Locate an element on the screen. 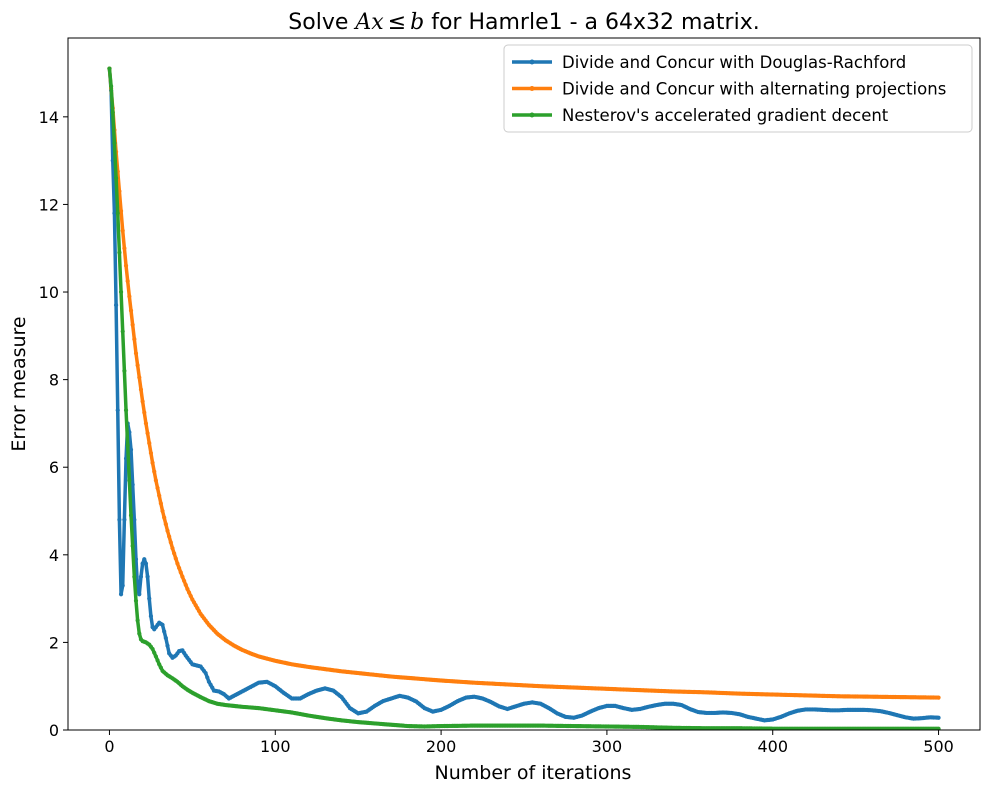 Image resolution: width=1008 pixels, height=793 pixels. x-tick-label: 200 is located at coordinates (441, 746).